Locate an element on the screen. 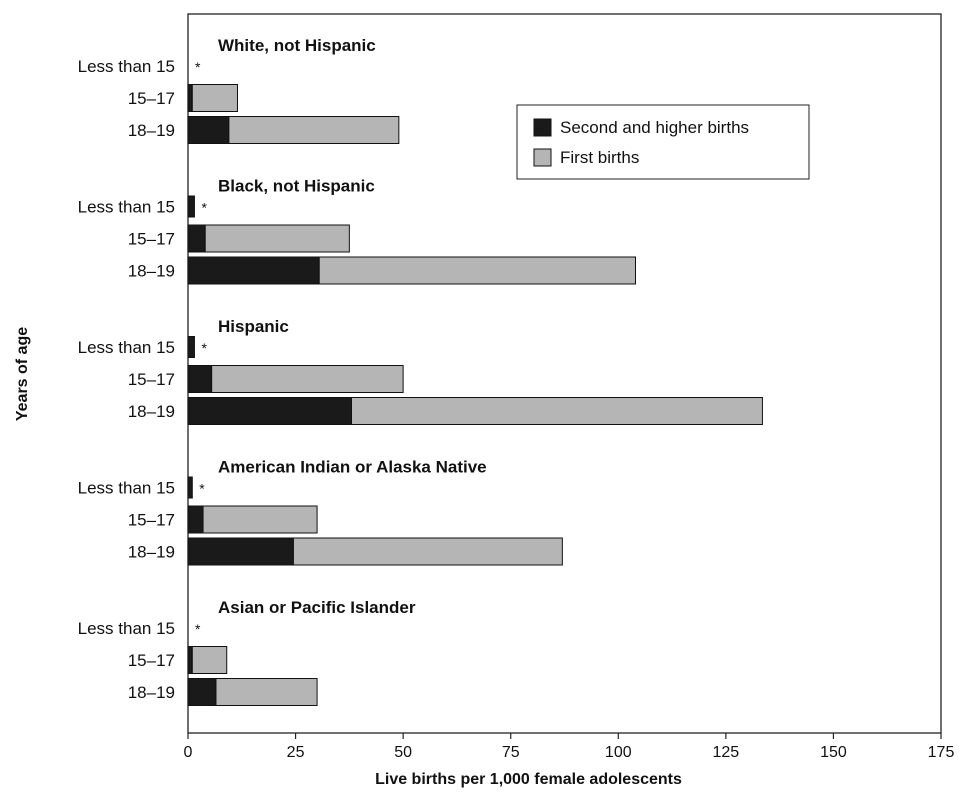  y-axis-title: Years of age is located at coordinates (22, 374).